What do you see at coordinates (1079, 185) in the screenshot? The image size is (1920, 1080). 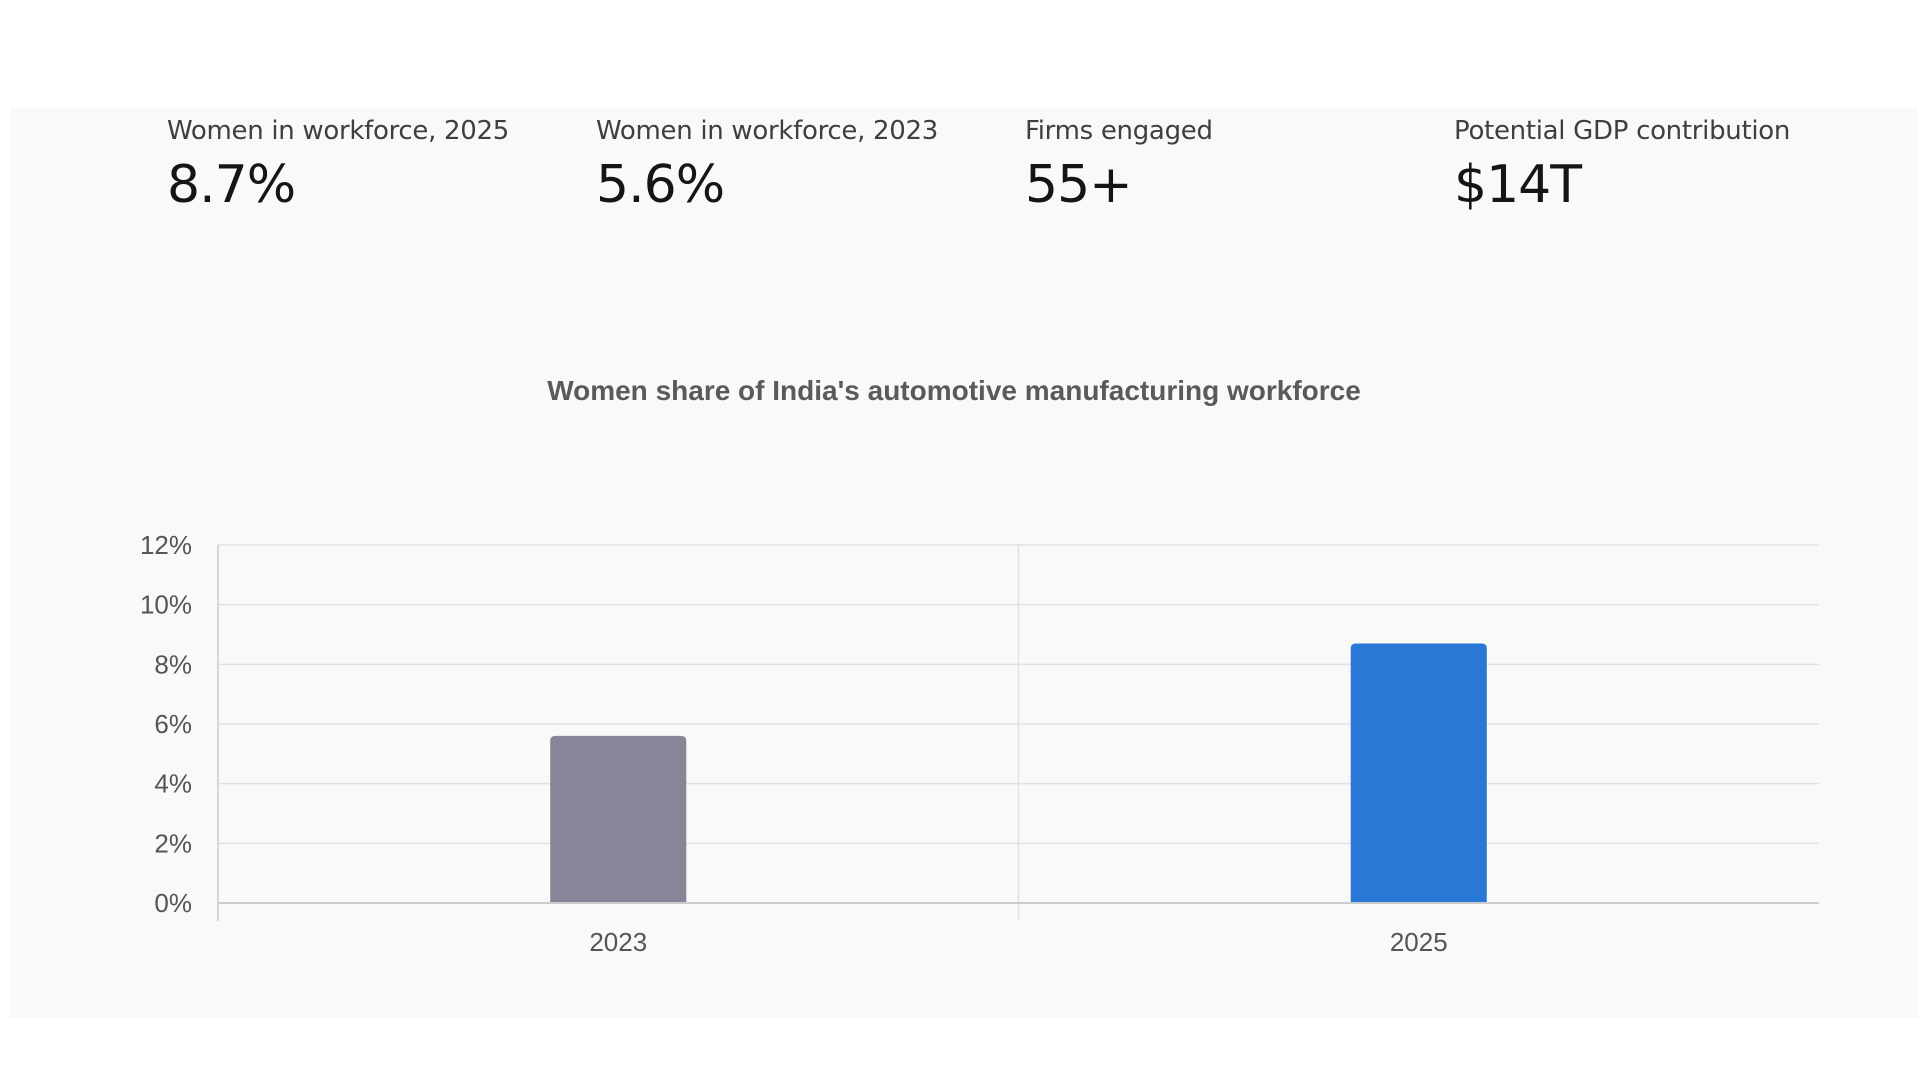 I see `stat-value: 55+` at bounding box center [1079, 185].